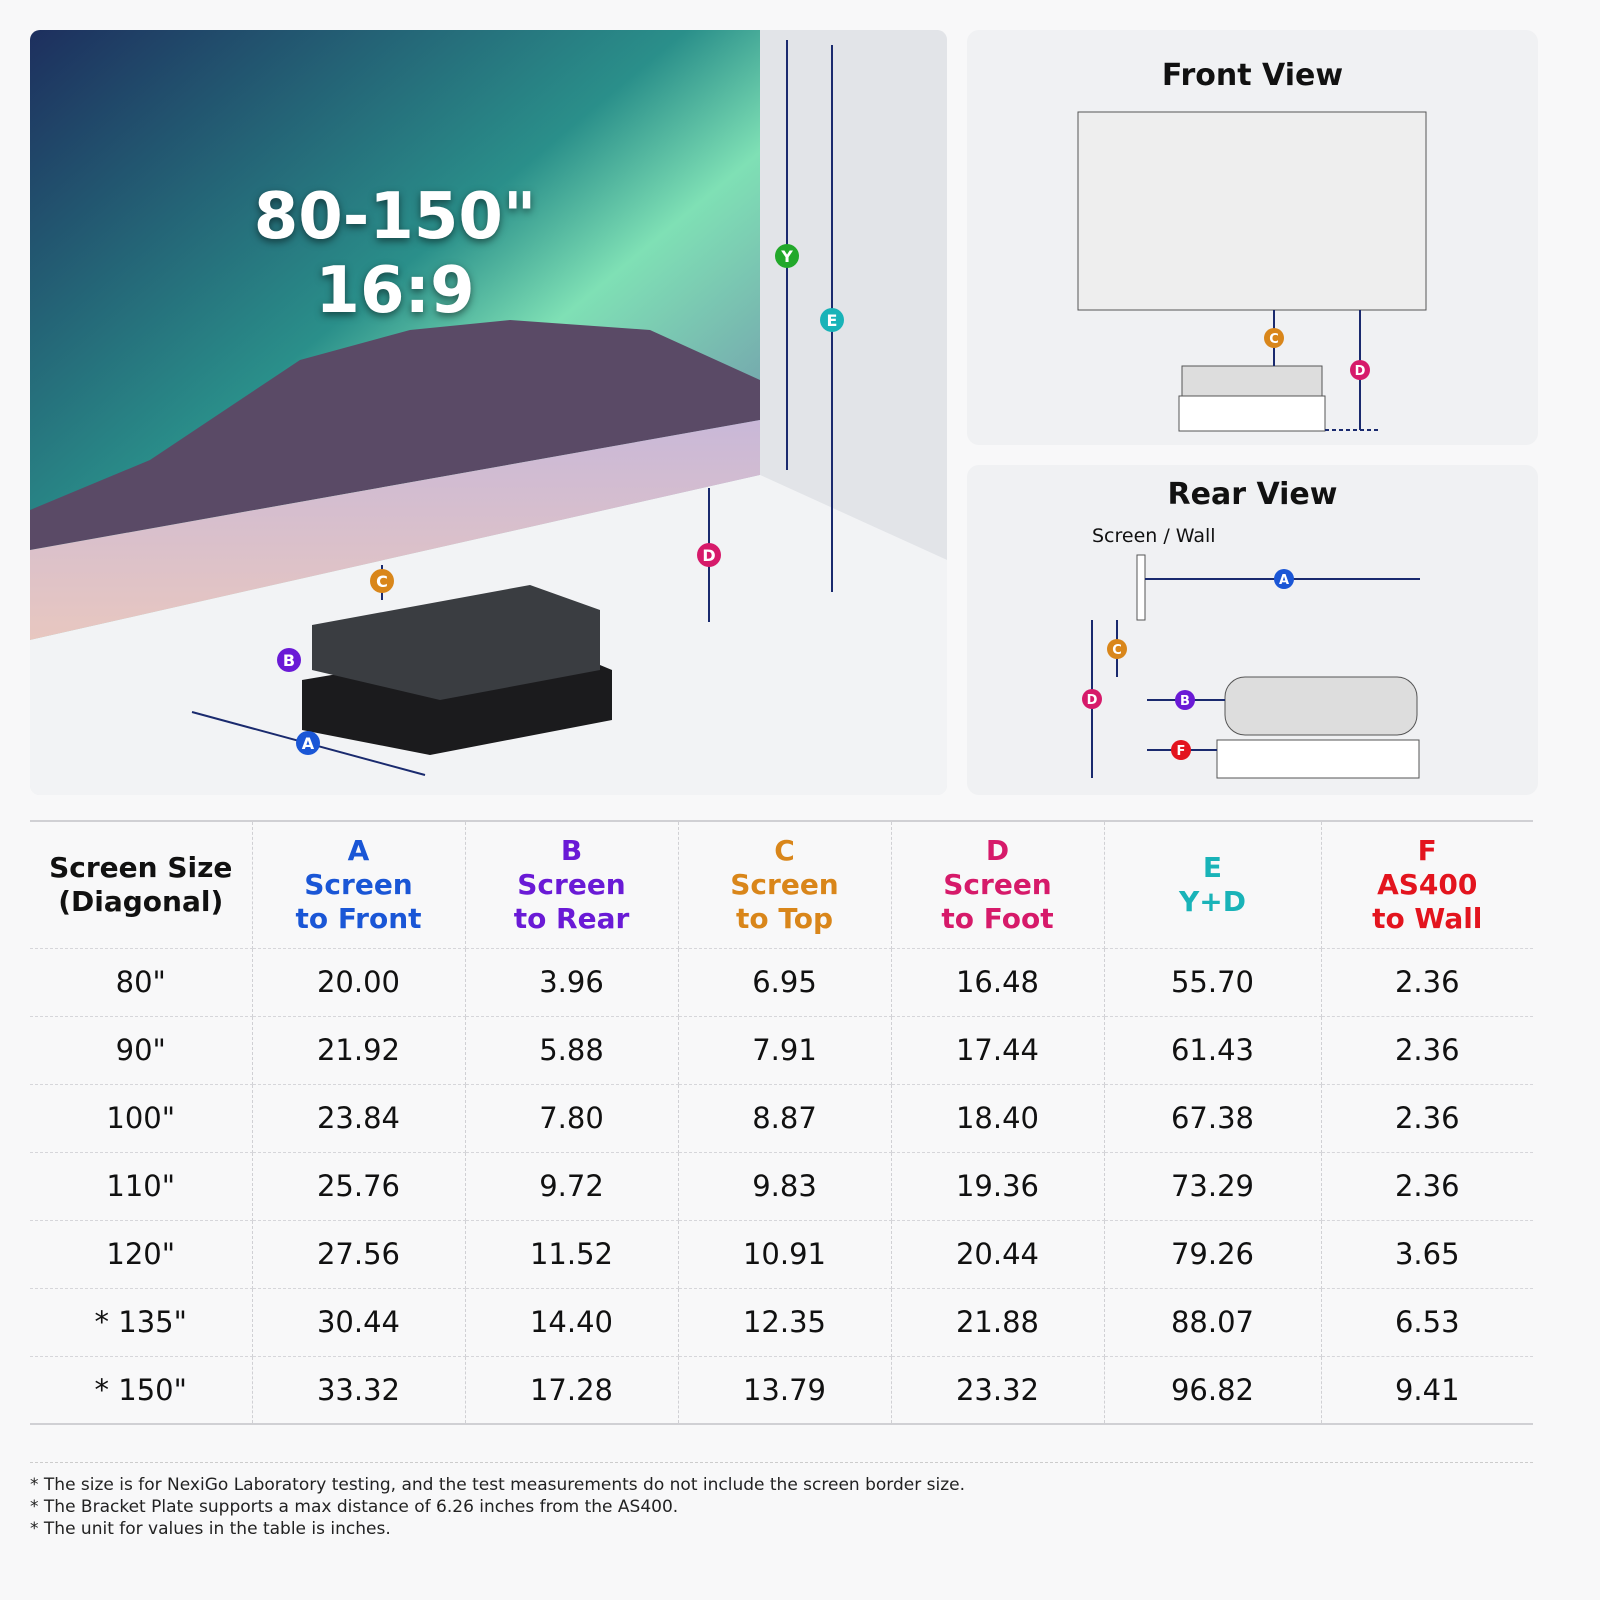 The height and width of the screenshot is (1600, 1600). What do you see at coordinates (785, 1118) in the screenshot?
I see `table-cell: 8.87` at bounding box center [785, 1118].